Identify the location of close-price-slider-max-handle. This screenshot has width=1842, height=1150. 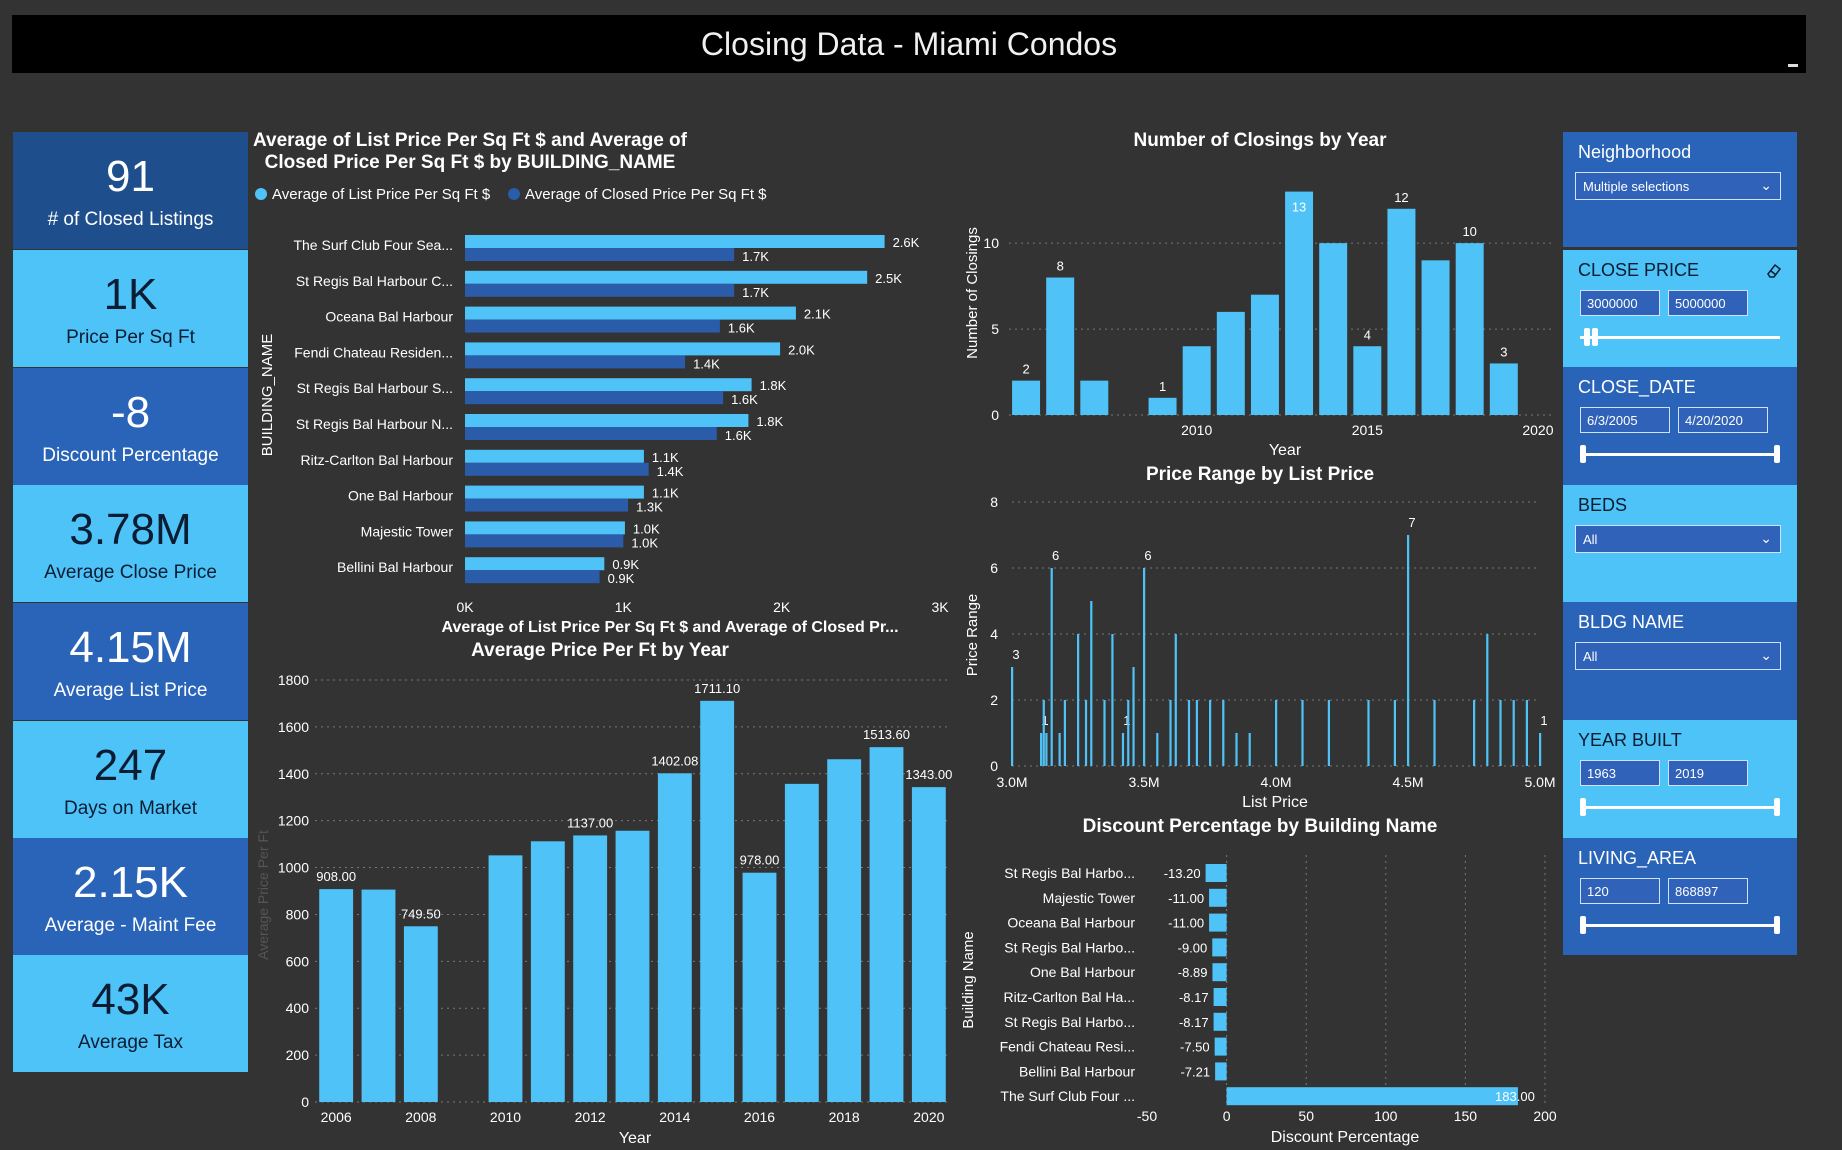
(1595, 337).